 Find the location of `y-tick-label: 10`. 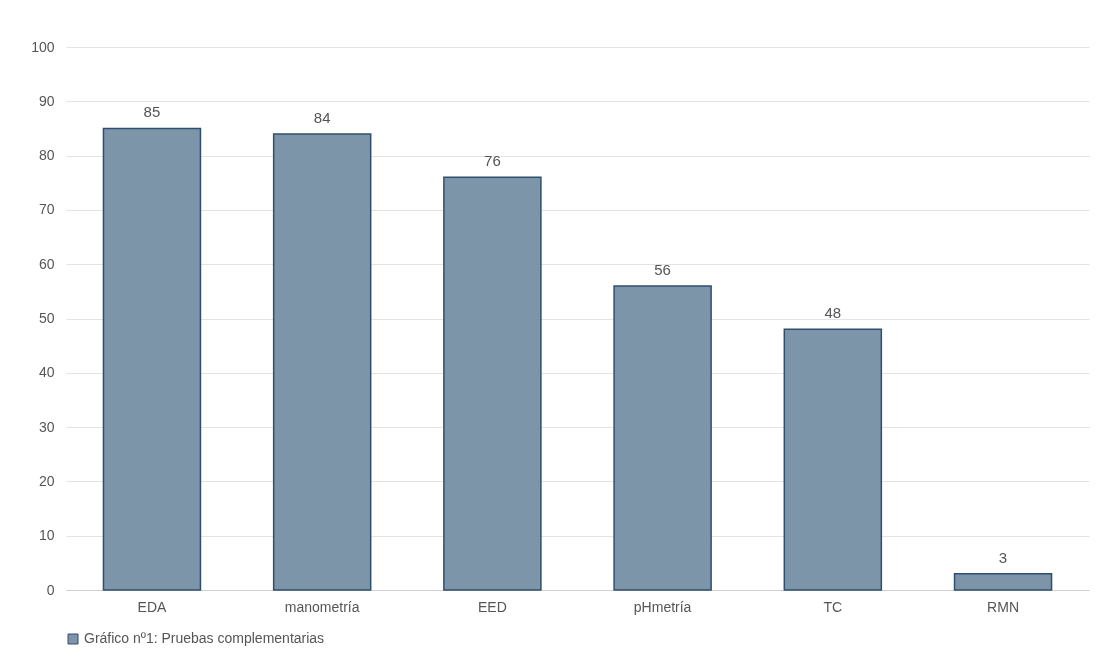

y-tick-label: 10 is located at coordinates (46, 535).